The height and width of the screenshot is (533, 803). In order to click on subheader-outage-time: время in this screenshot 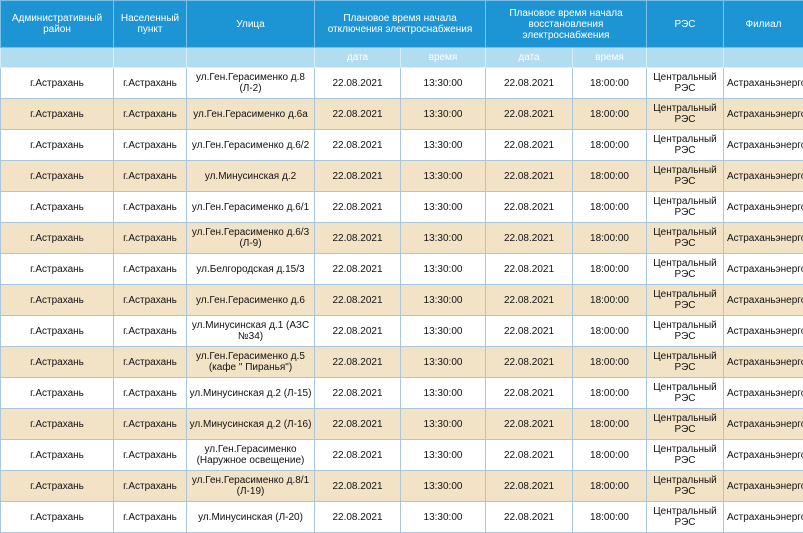, I will do `click(443, 58)`.